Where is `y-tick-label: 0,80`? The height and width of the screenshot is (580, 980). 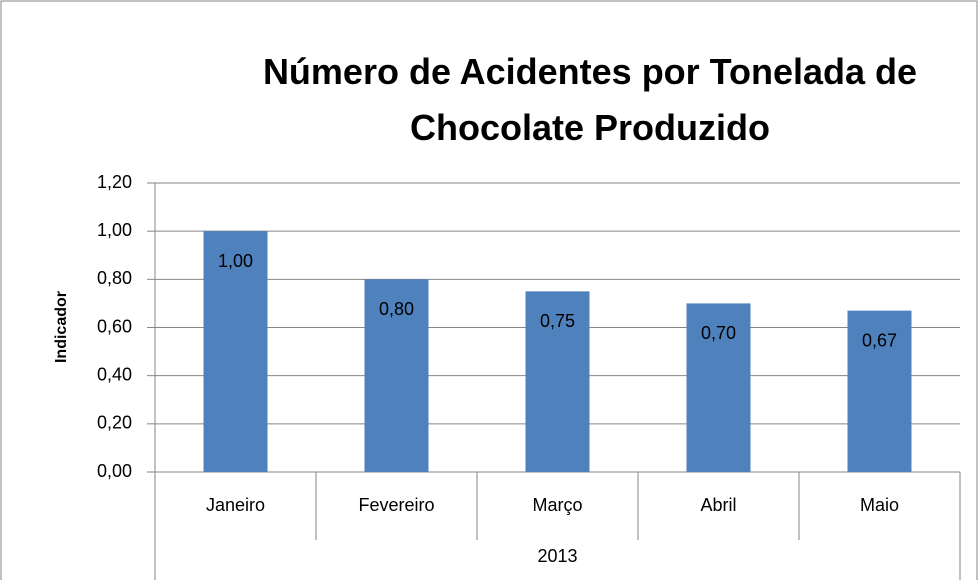 y-tick-label: 0,80 is located at coordinates (114, 278).